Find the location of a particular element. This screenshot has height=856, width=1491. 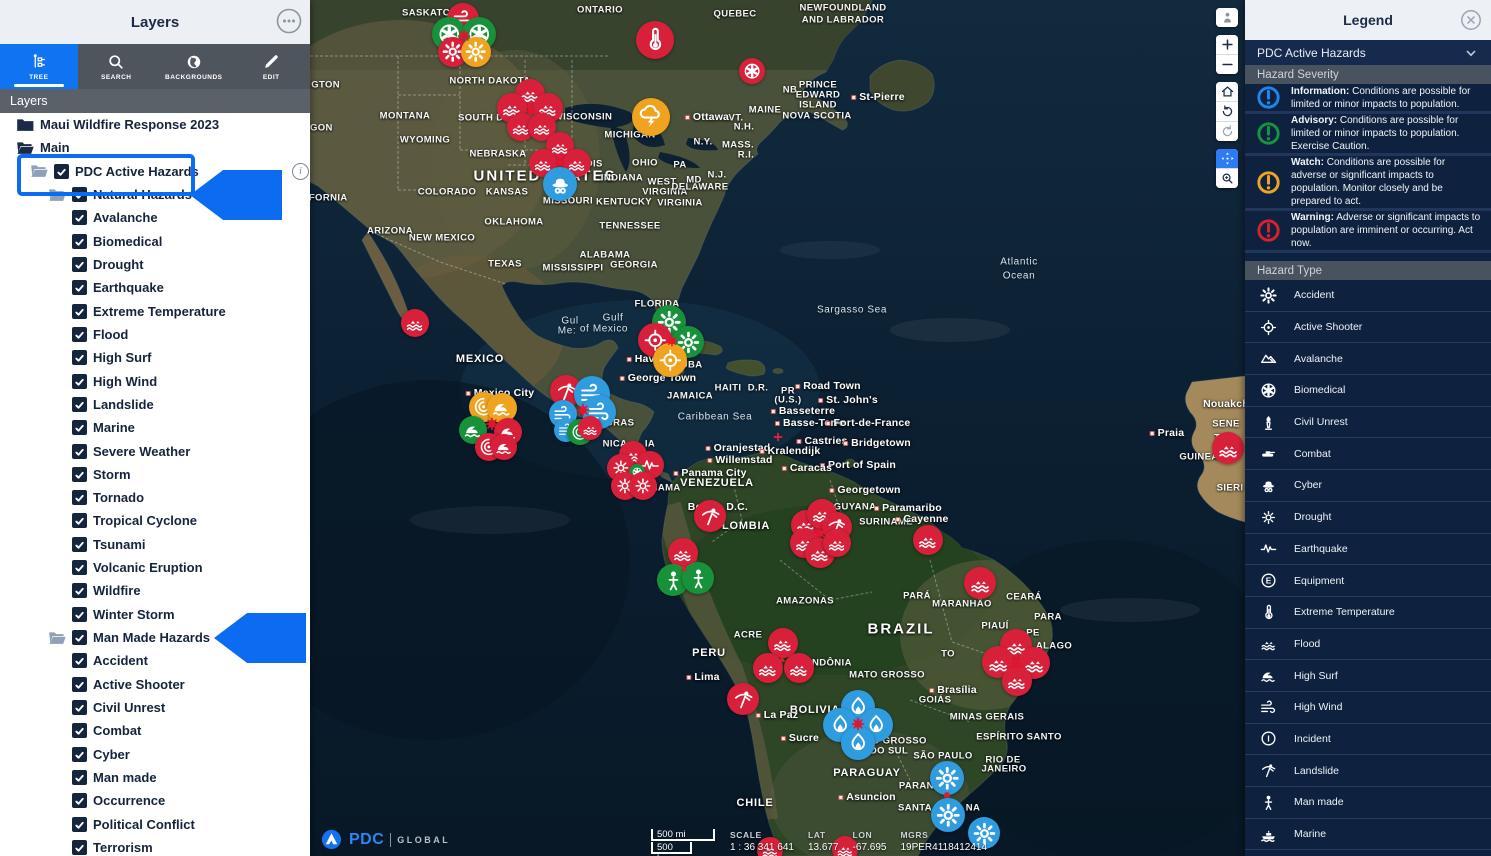

tree-item-severe-weather: Severe Weather is located at coordinates (155, 450).